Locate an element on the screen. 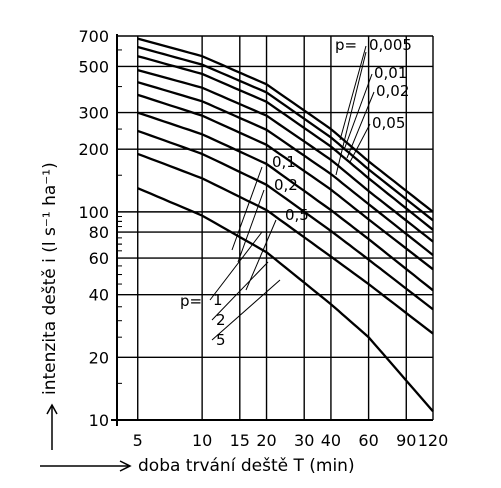  series-label-0.2: 0,2 is located at coordinates (286, 185).